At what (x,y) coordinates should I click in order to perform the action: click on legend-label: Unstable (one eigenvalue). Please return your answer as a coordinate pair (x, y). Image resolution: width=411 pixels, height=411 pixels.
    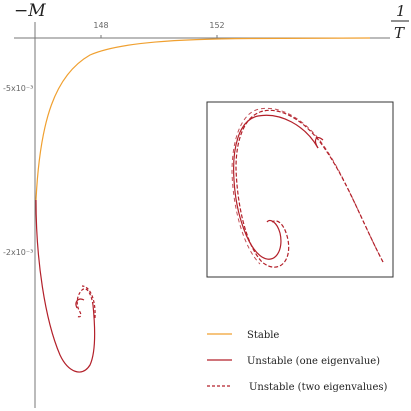
    Looking at the image, I should click on (313, 361).